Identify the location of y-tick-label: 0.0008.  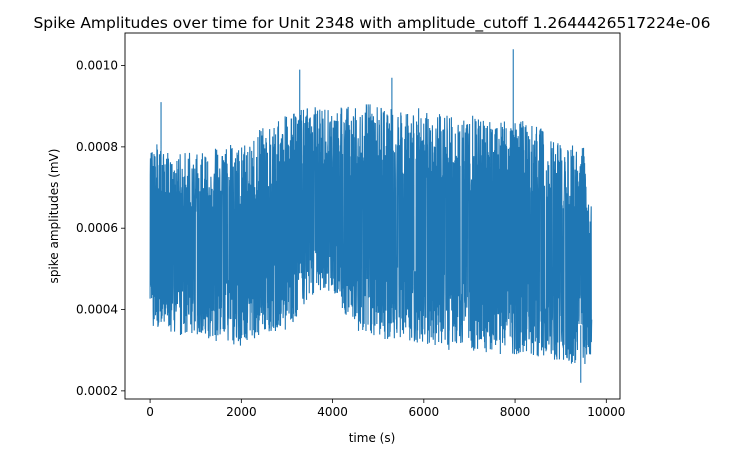
(97, 147).